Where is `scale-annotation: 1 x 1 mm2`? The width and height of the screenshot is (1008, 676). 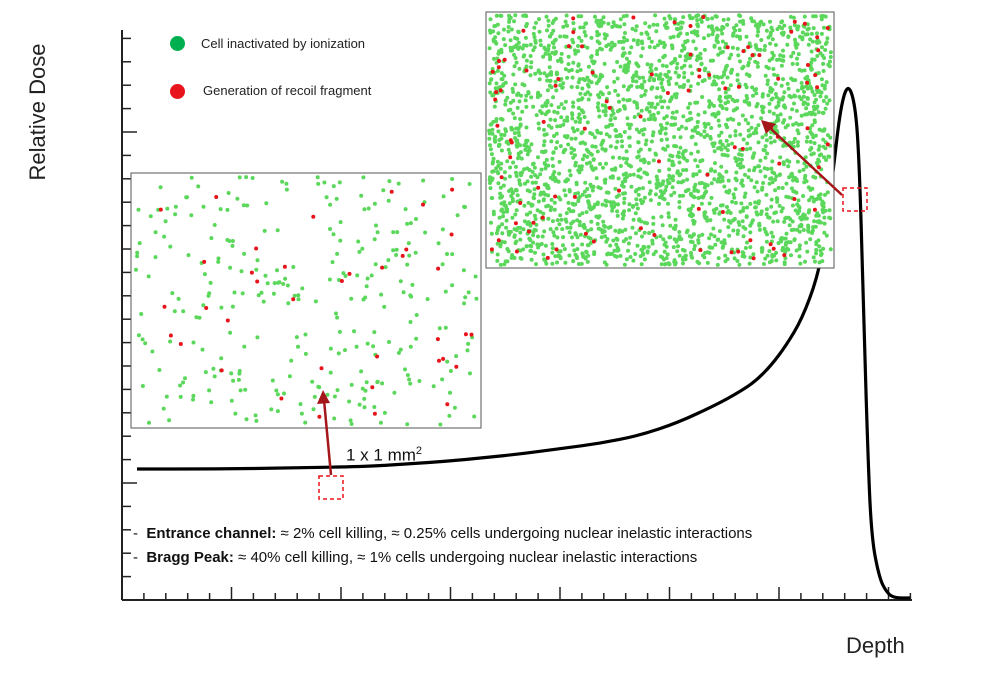 scale-annotation: 1 x 1 mm2 is located at coordinates (384, 455).